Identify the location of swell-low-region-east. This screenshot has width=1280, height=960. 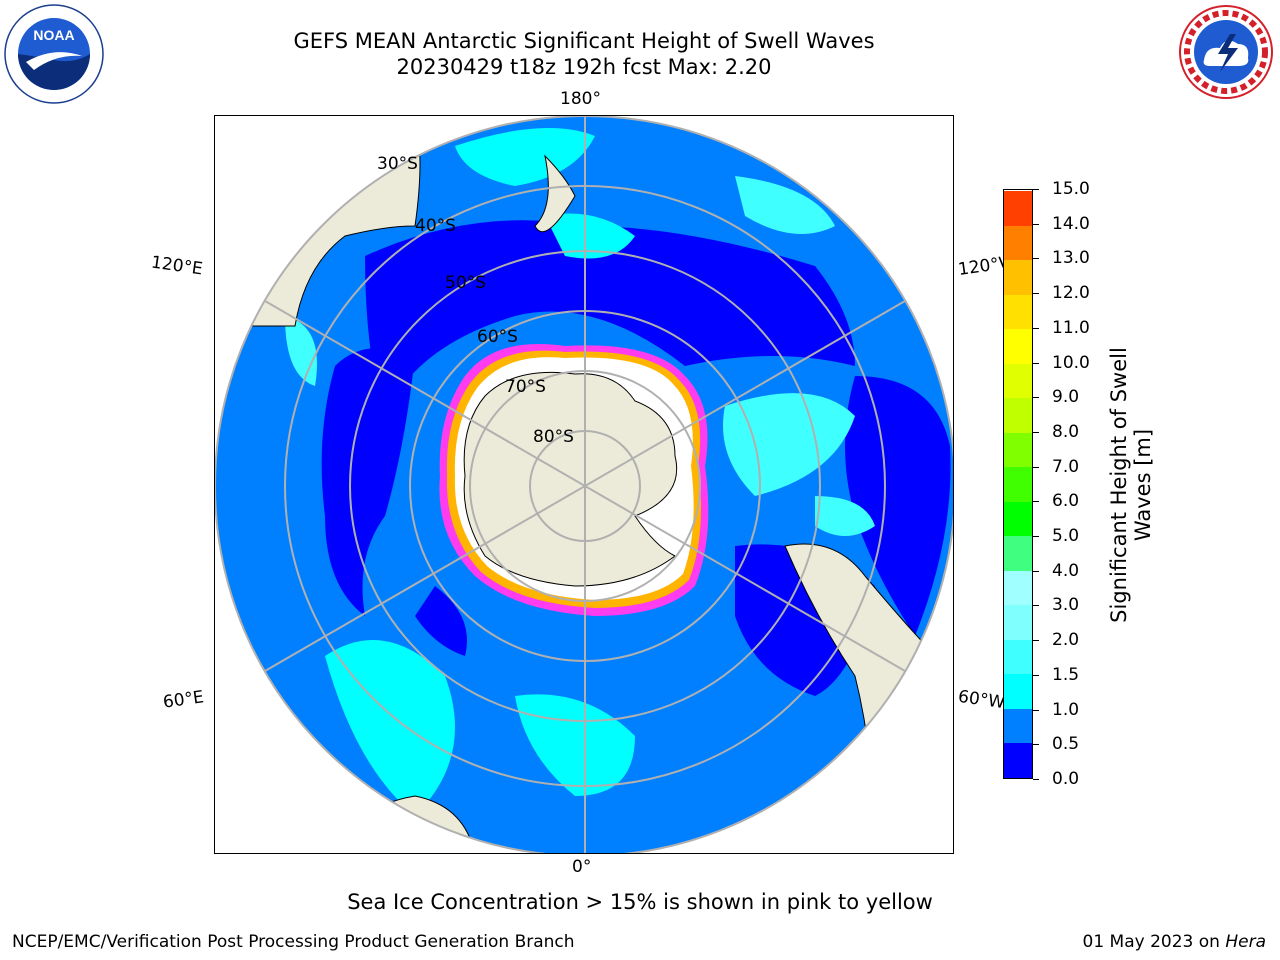
(898, 506).